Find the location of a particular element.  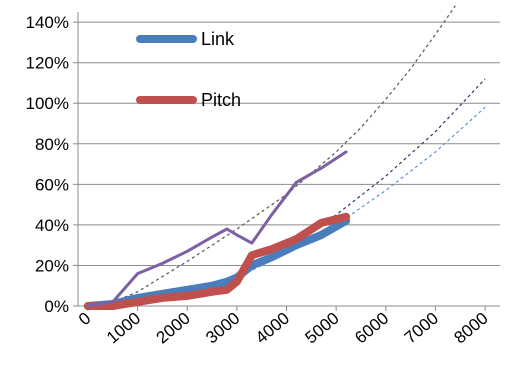

y-tick-label: 120% is located at coordinates (47, 63).